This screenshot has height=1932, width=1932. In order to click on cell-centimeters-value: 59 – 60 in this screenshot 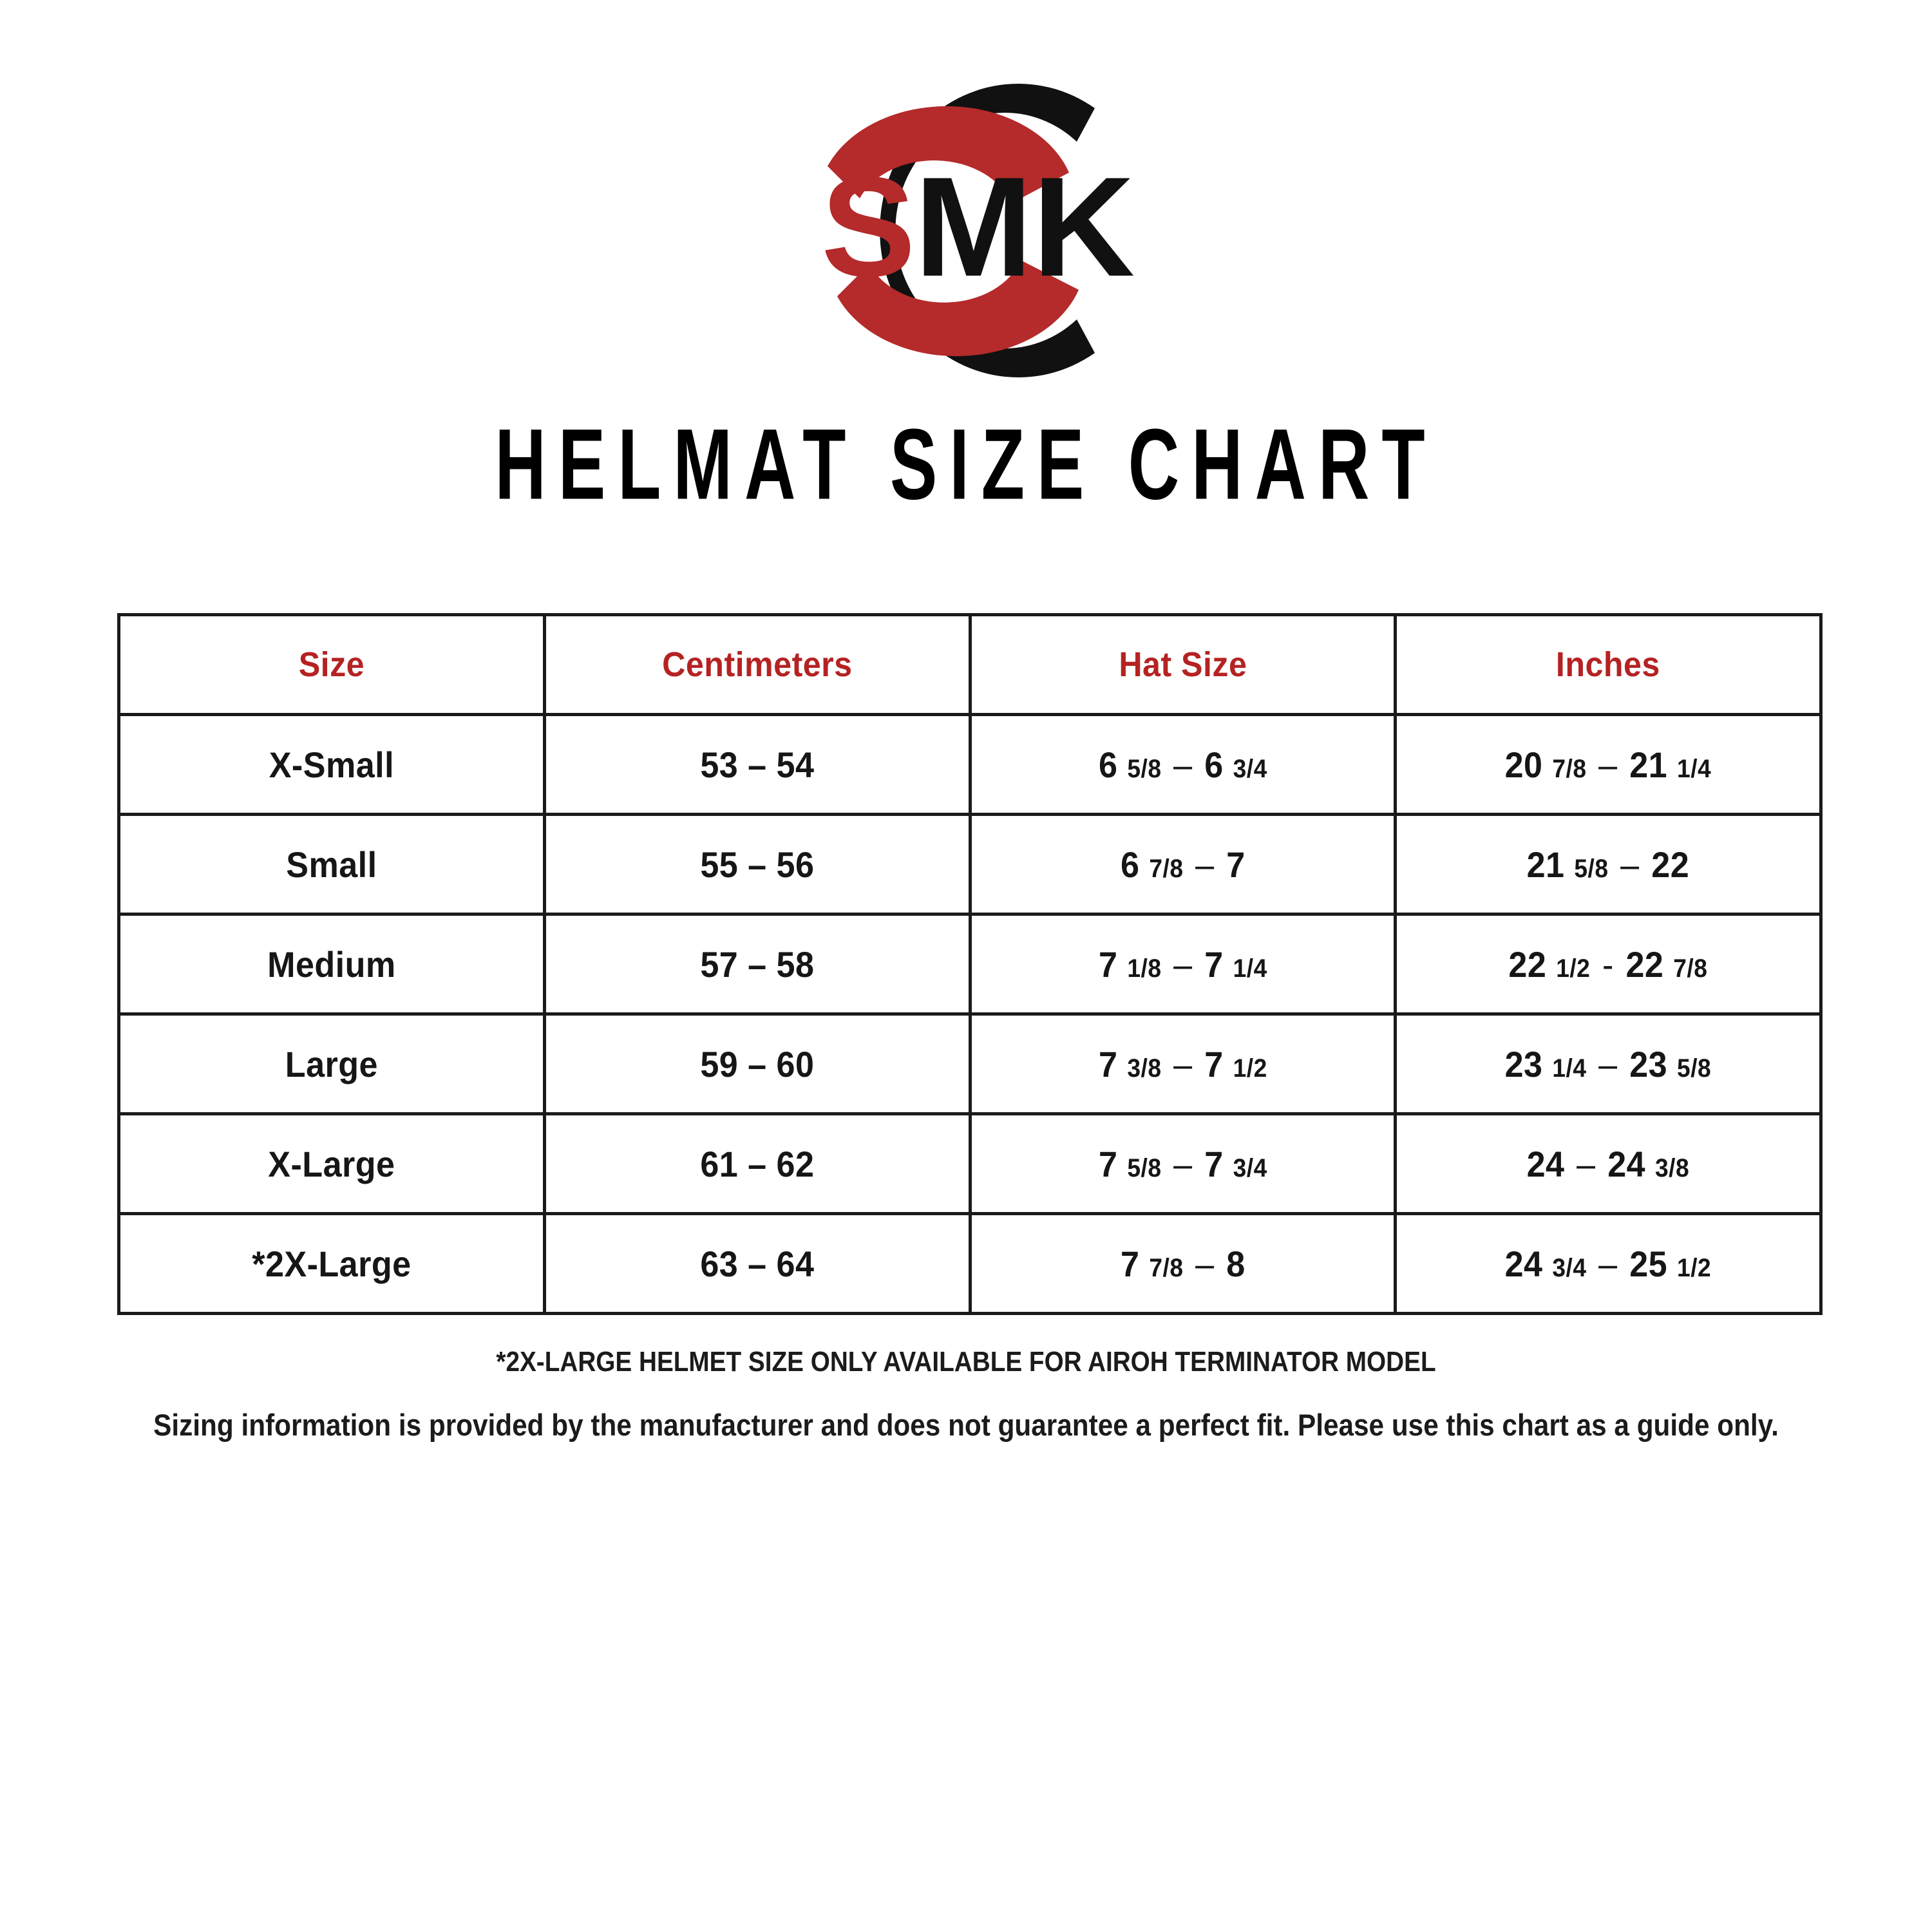, I will do `click(757, 1063)`.